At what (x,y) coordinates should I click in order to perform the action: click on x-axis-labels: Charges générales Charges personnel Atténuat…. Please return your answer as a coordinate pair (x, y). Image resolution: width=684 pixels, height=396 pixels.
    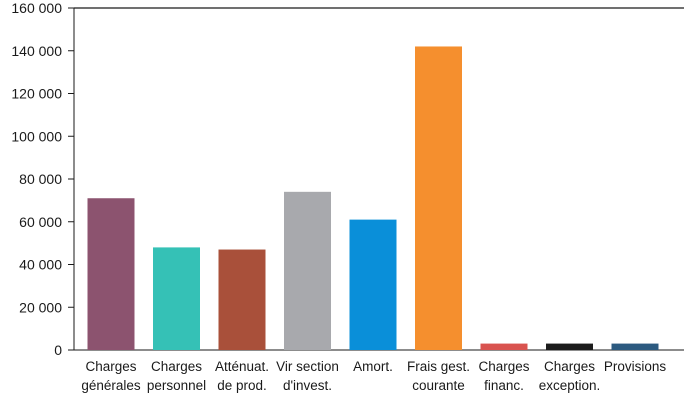
    Looking at the image, I should click on (373, 376).